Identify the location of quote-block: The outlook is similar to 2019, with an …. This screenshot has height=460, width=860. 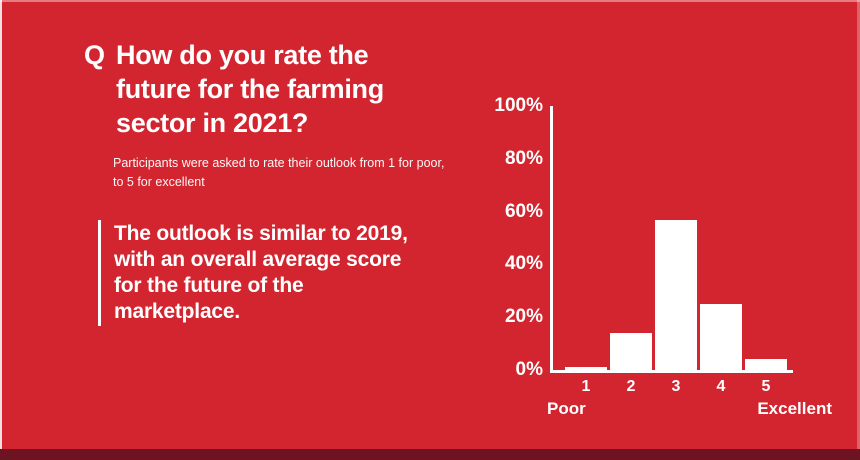
(253, 273).